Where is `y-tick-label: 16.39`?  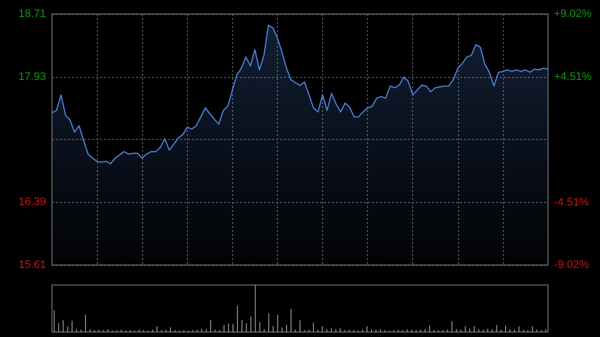
y-tick-label: 16.39 is located at coordinates (32, 202).